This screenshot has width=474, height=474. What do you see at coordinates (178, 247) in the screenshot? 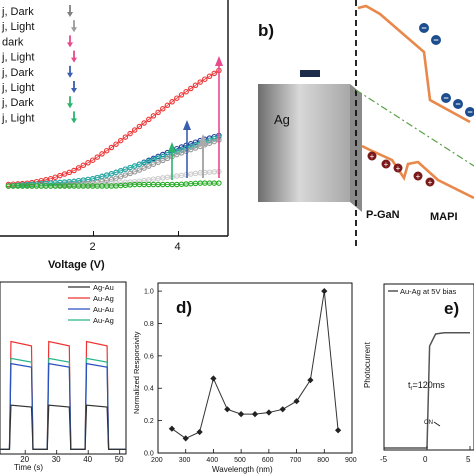
I see `panel-a-xtick-label: 4` at bounding box center [178, 247].